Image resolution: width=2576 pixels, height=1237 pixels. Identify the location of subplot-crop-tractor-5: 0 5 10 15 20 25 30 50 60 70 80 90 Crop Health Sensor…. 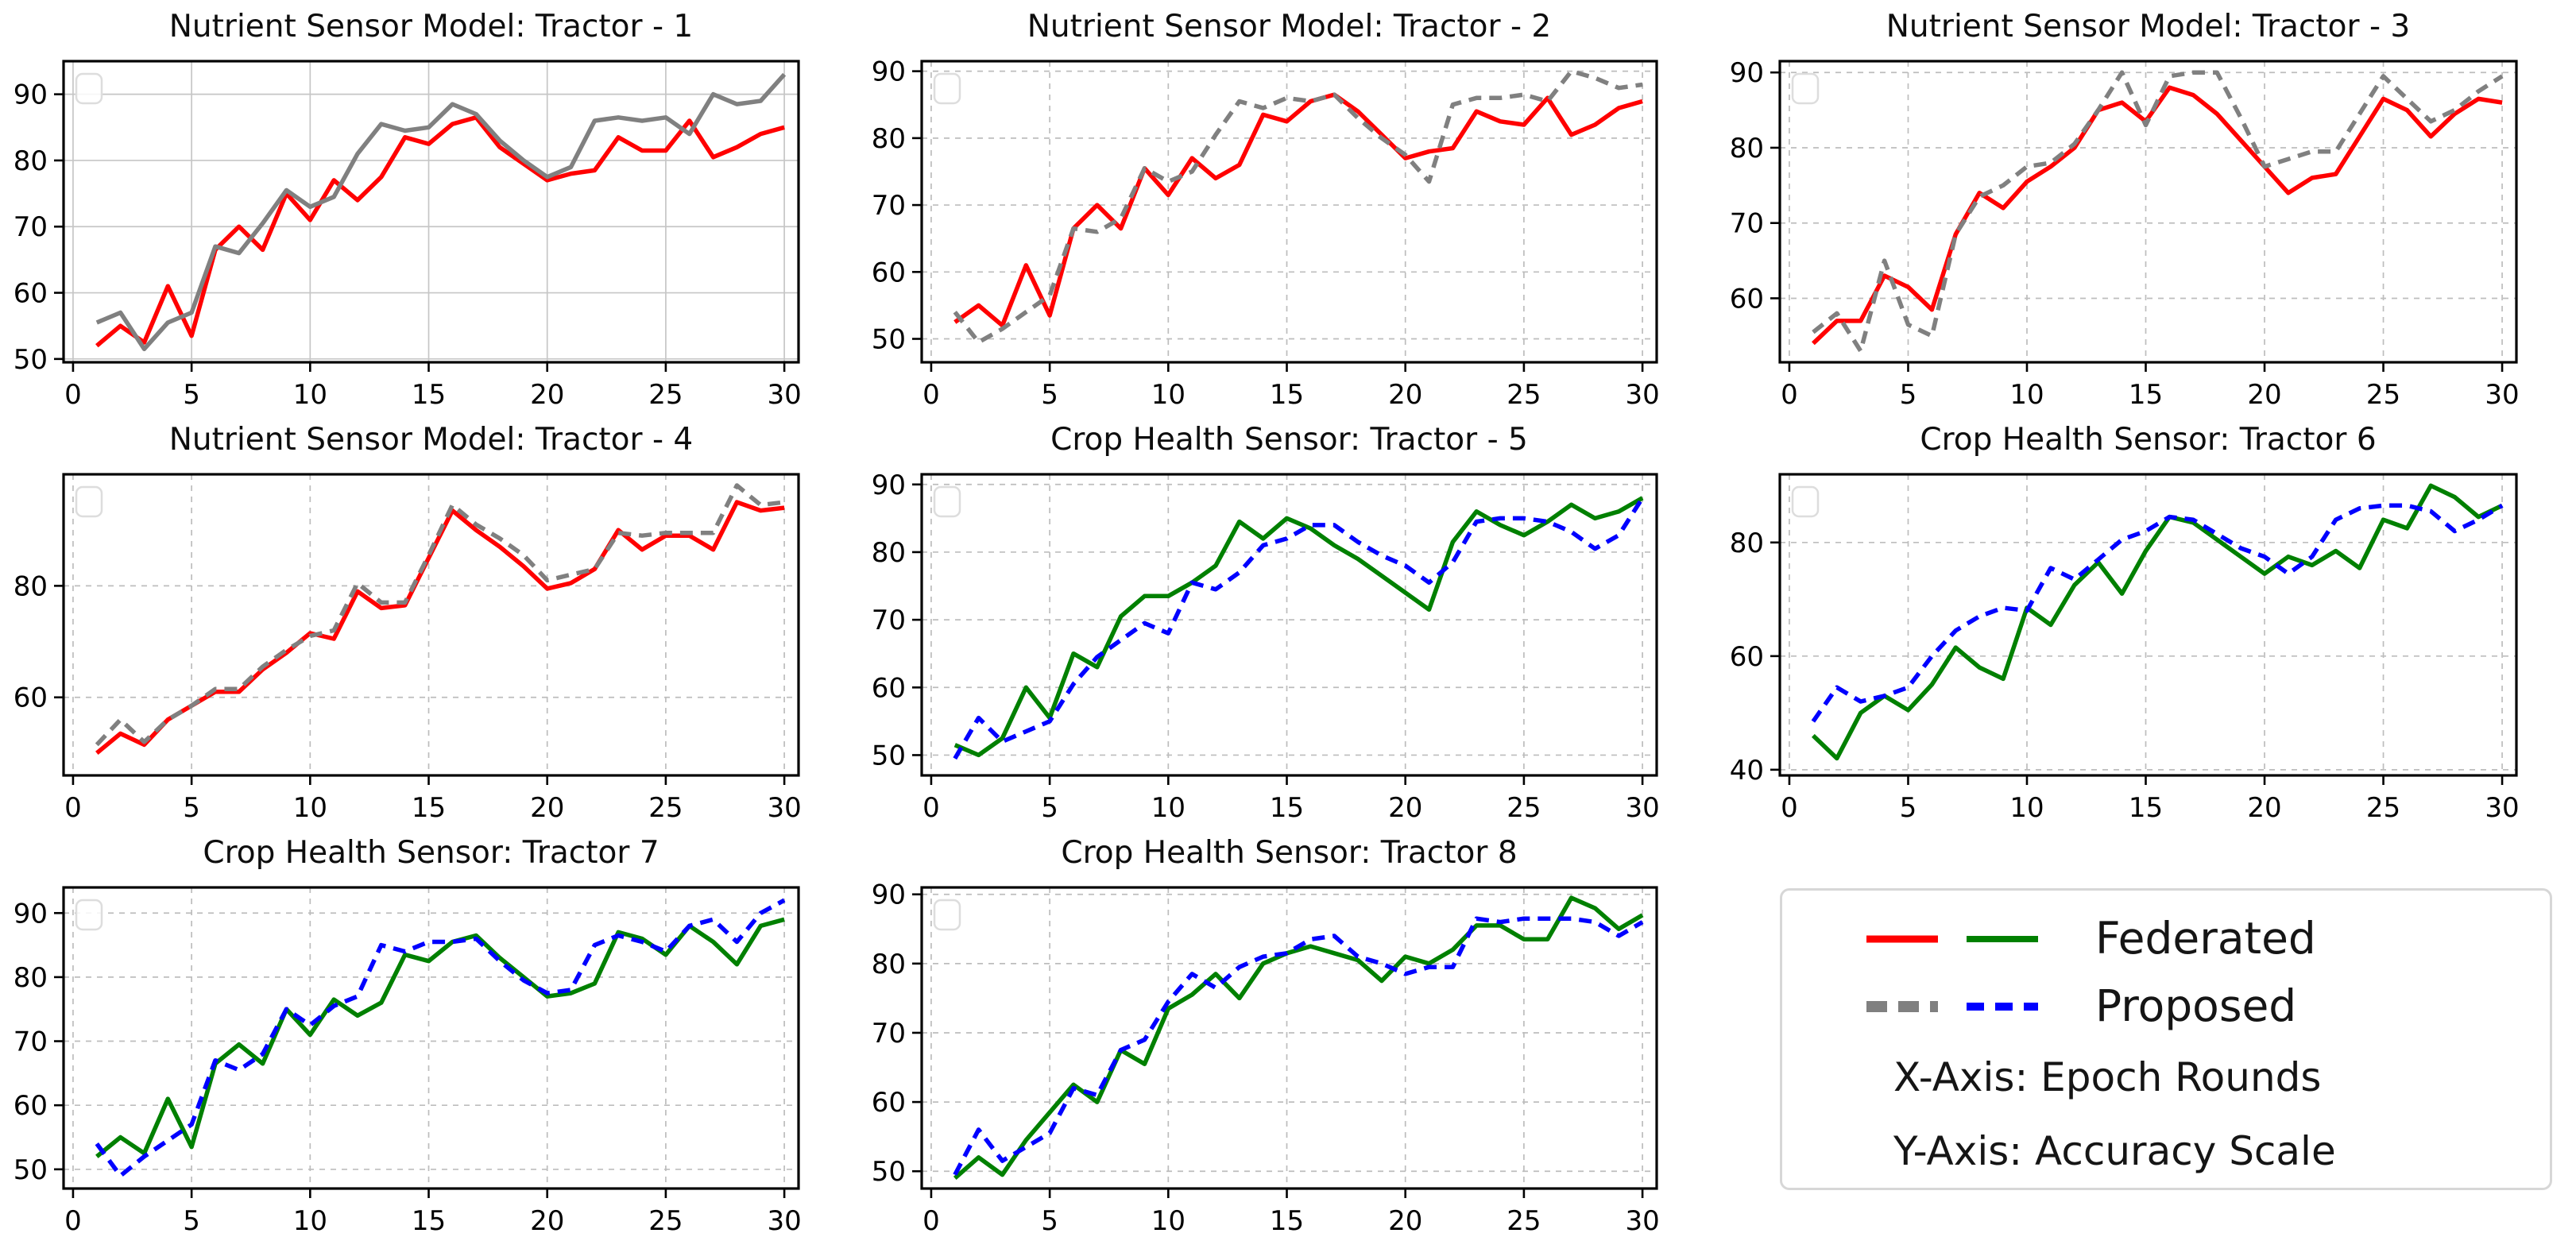
(1287, 619).